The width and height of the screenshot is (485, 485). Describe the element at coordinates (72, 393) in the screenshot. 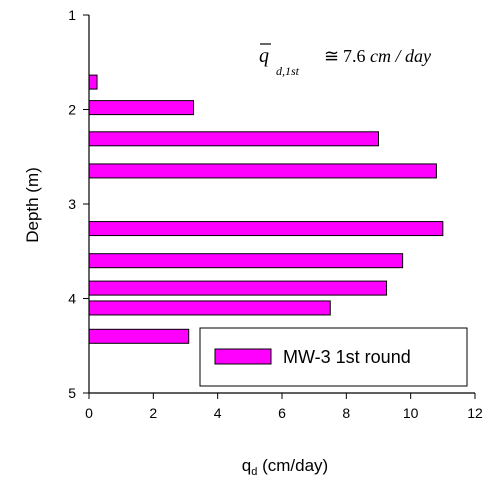

I see `y-tick-label-5: 5` at that location.